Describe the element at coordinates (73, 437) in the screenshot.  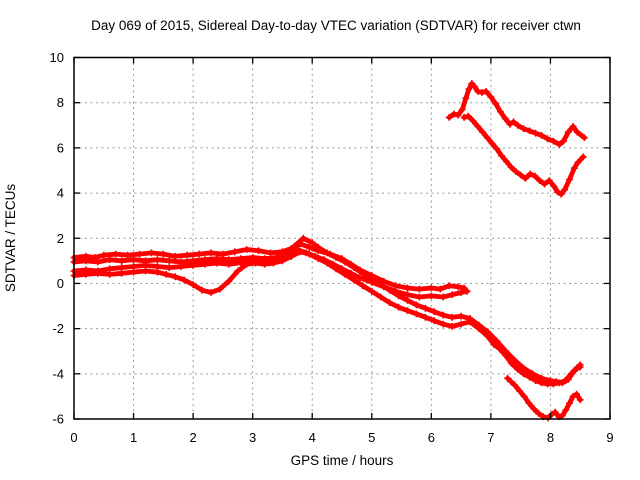
I see `x-tick-label: 0` at that location.